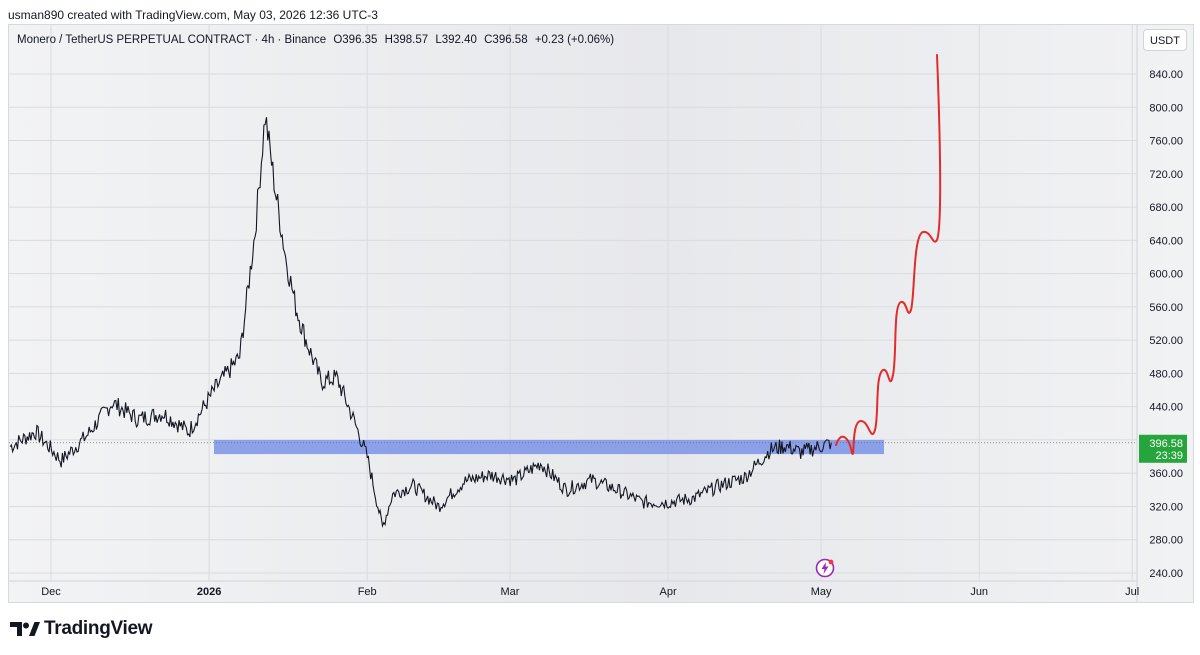 The width and height of the screenshot is (1200, 655). I want to click on price-tick-label: 440.00, so click(1166, 408).